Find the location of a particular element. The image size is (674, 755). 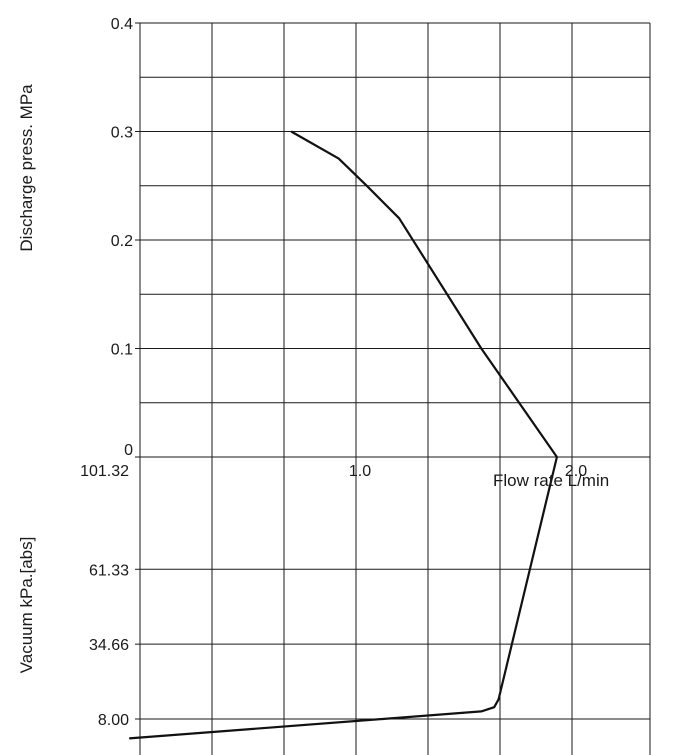

vacuum-tick-label: 61.33 is located at coordinates (109, 570).